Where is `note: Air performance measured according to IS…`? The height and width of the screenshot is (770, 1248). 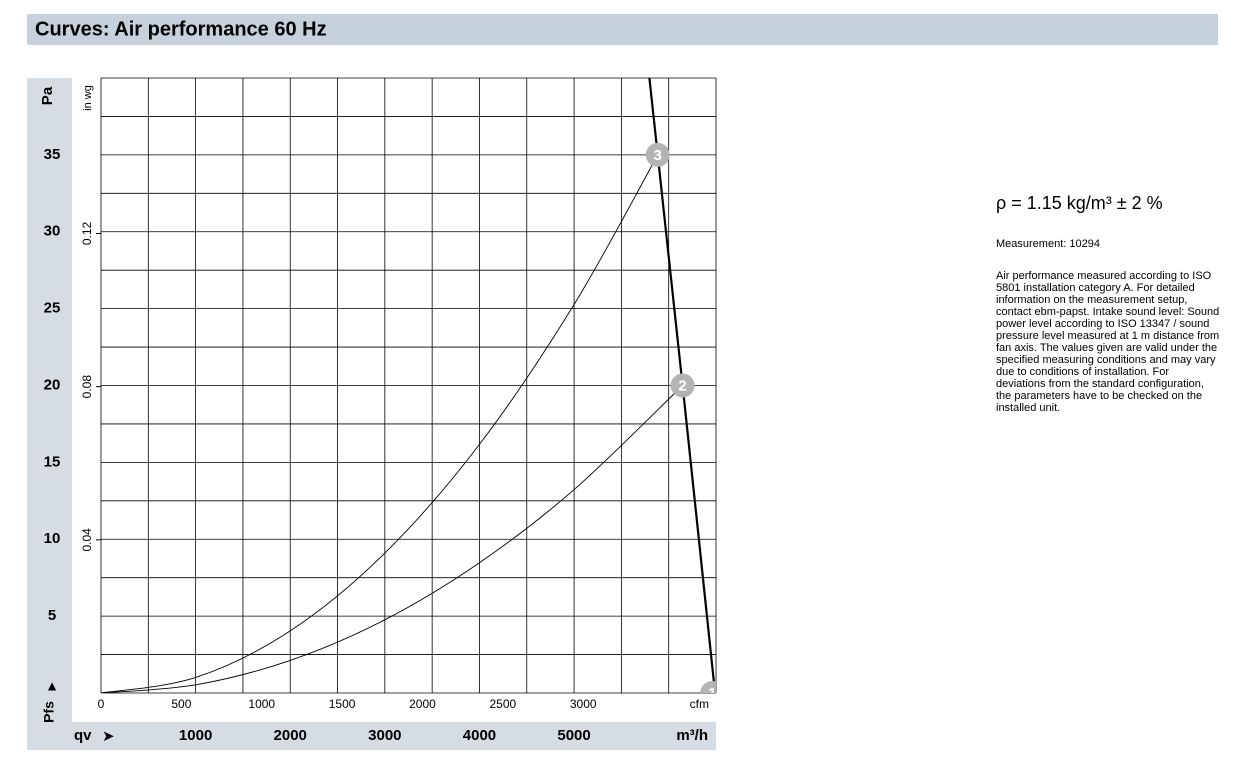 note: Air performance measured according to IS… is located at coordinates (1108, 342).